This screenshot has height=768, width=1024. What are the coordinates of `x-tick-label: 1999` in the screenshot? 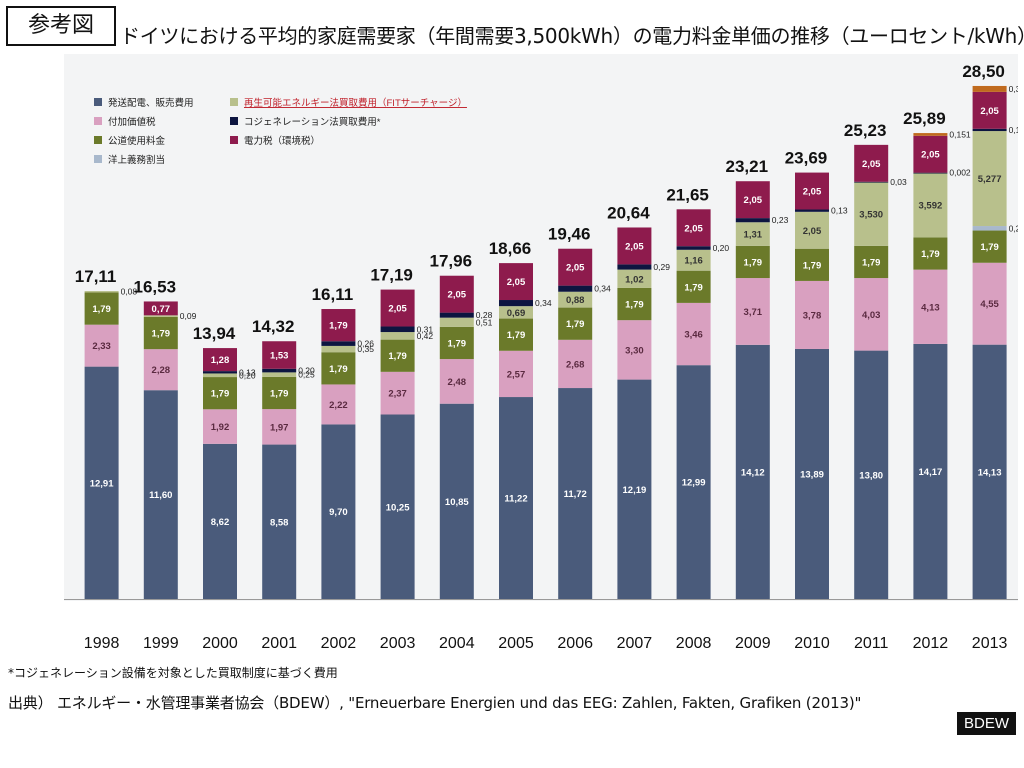 It's located at (161, 643).